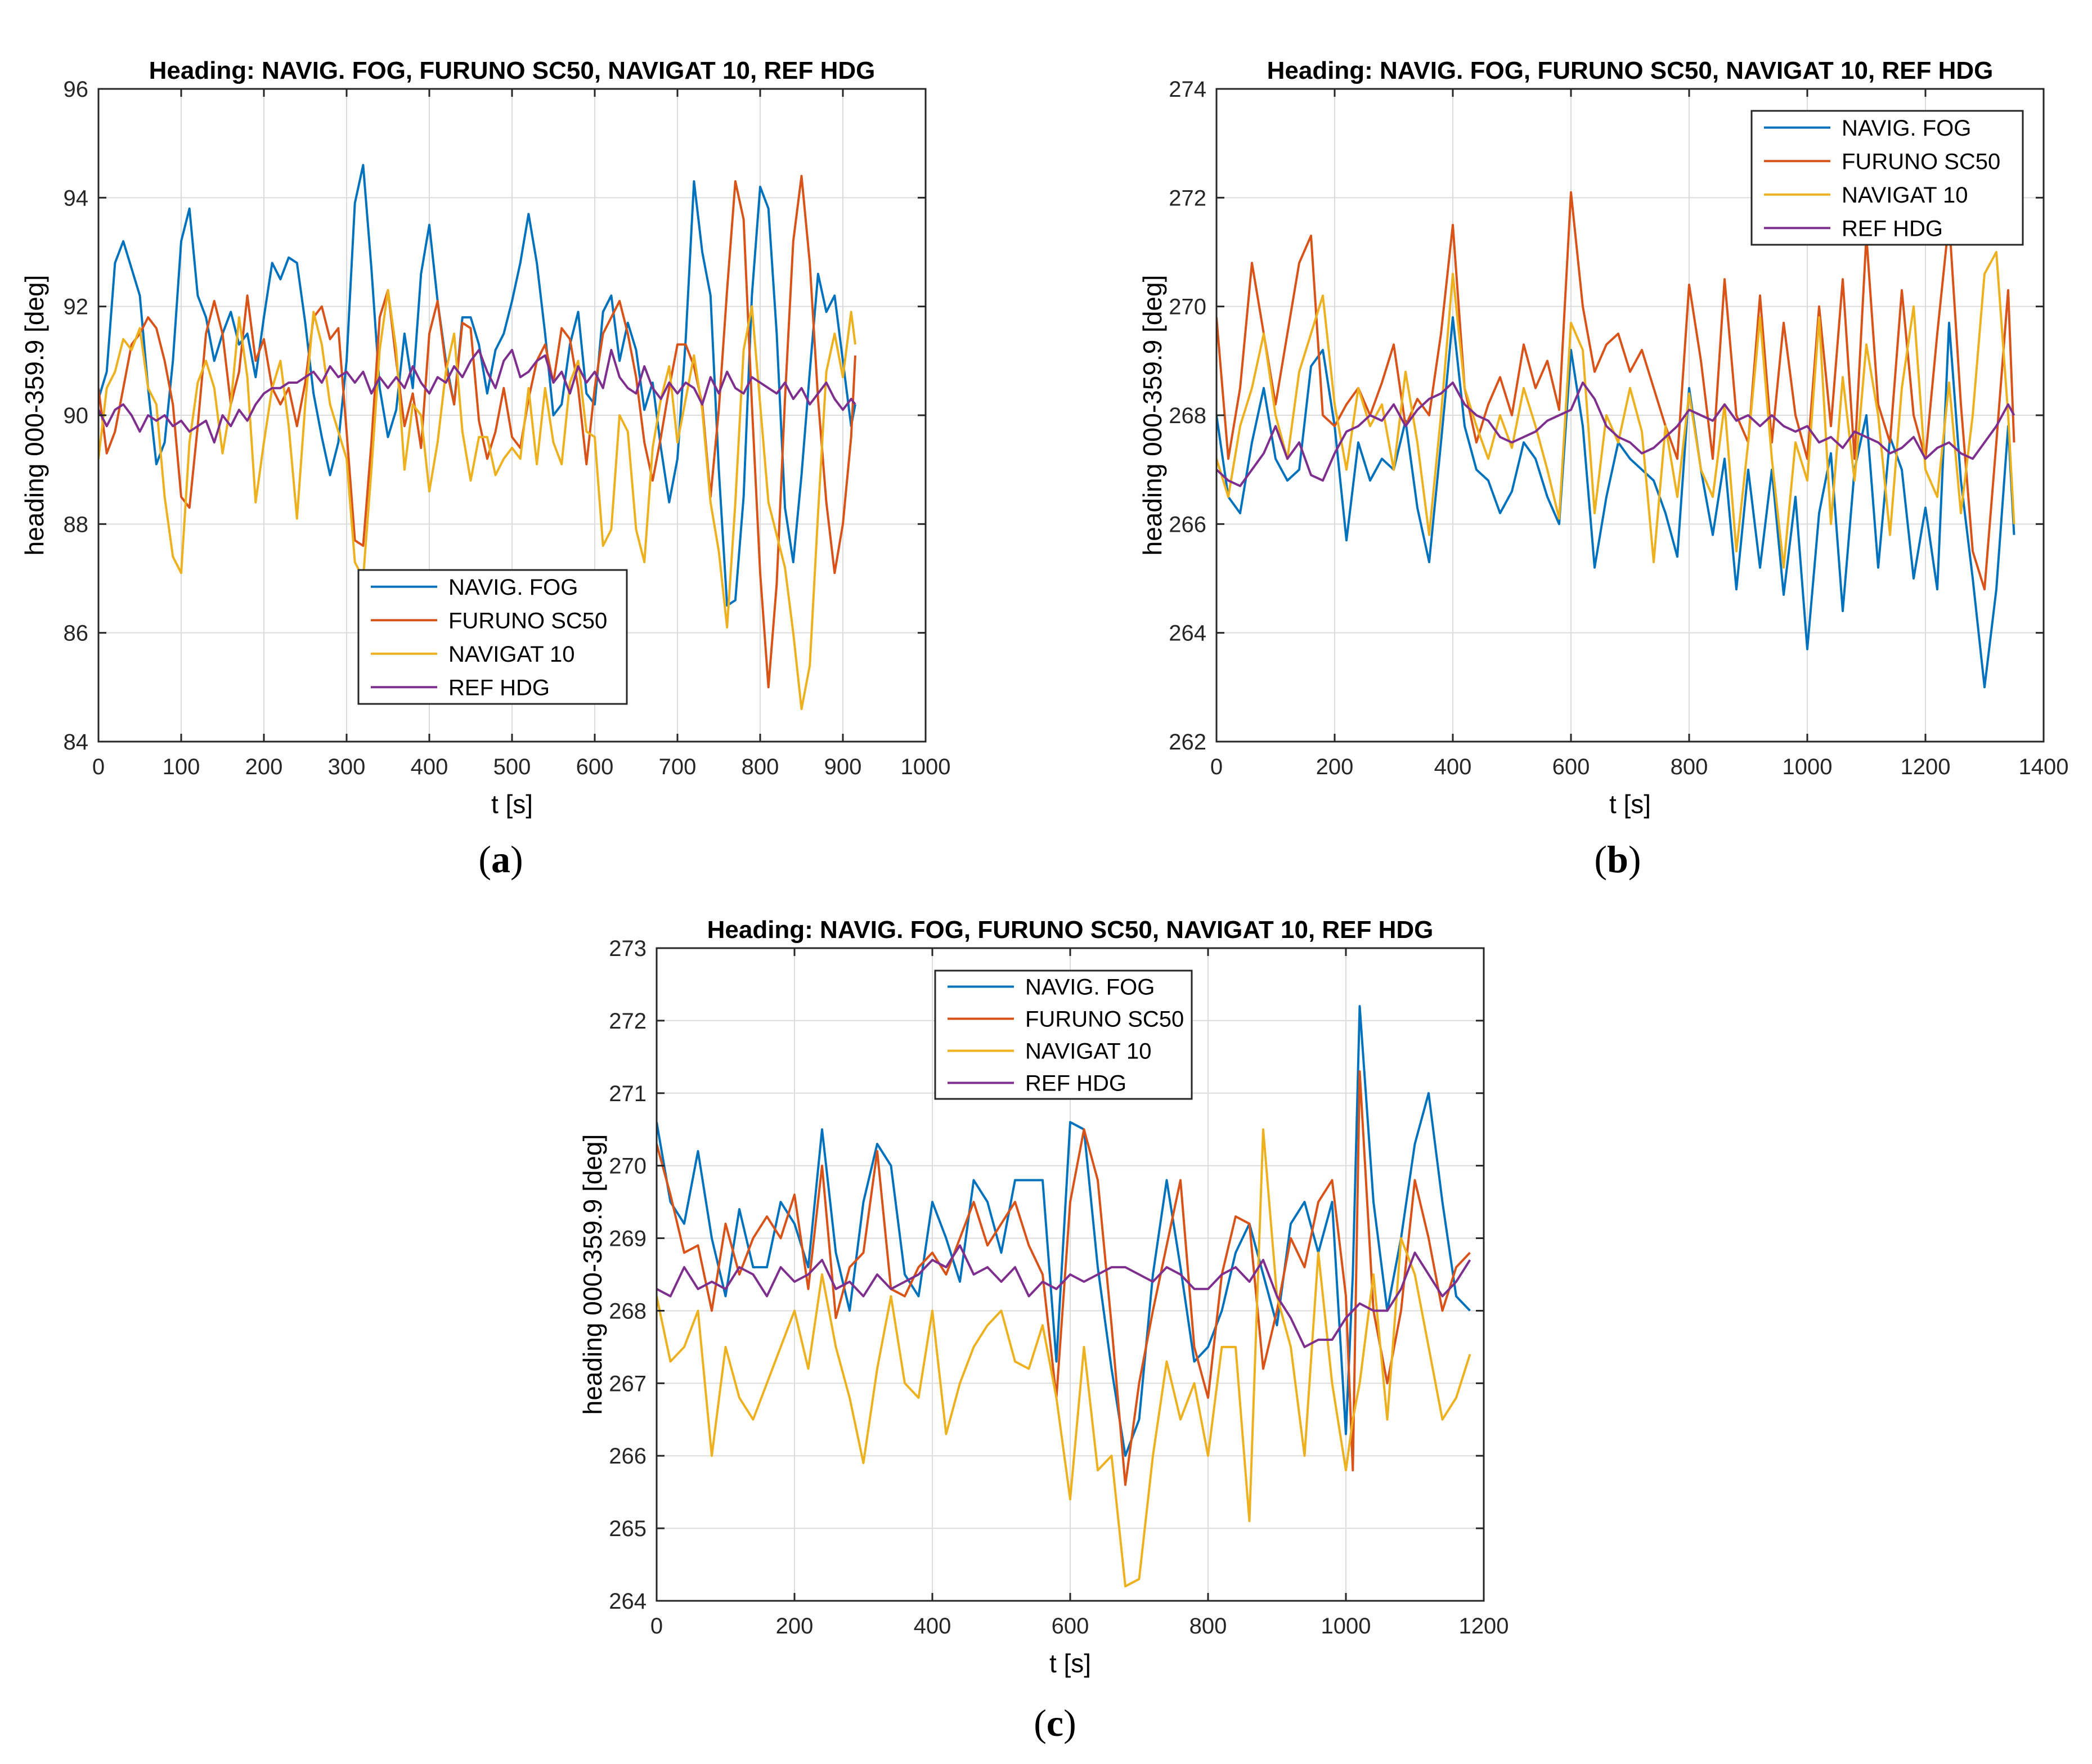  What do you see at coordinates (76, 307) in the screenshot?
I see `y-tick-label: 92` at bounding box center [76, 307].